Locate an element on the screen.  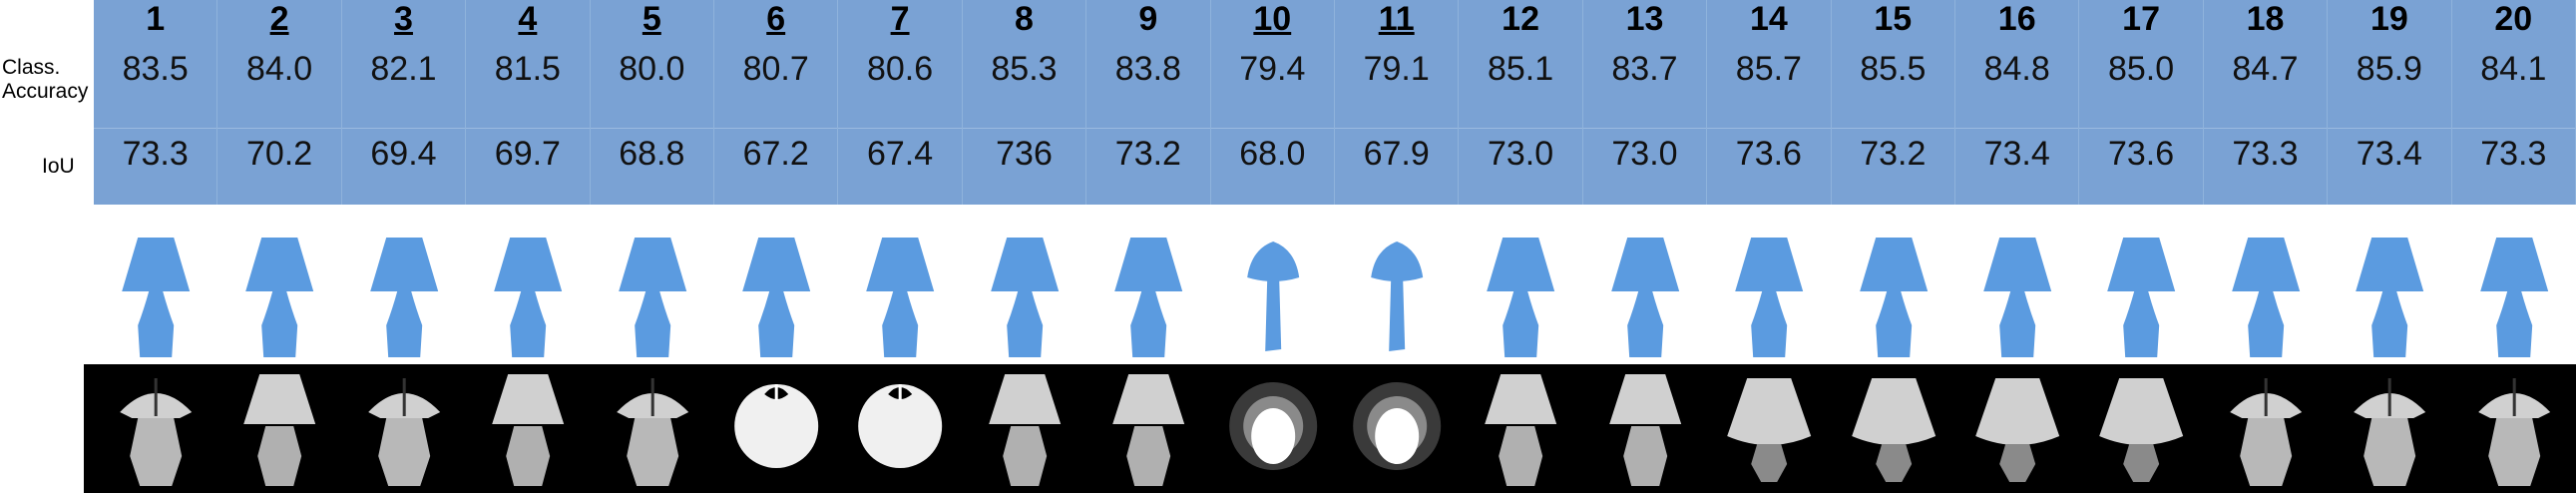
accuracy-value: 83.7 is located at coordinates (1644, 69).